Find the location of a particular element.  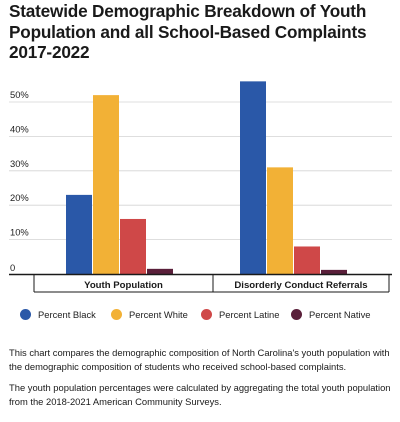

y-tick-label: 0 is located at coordinates (12, 267).